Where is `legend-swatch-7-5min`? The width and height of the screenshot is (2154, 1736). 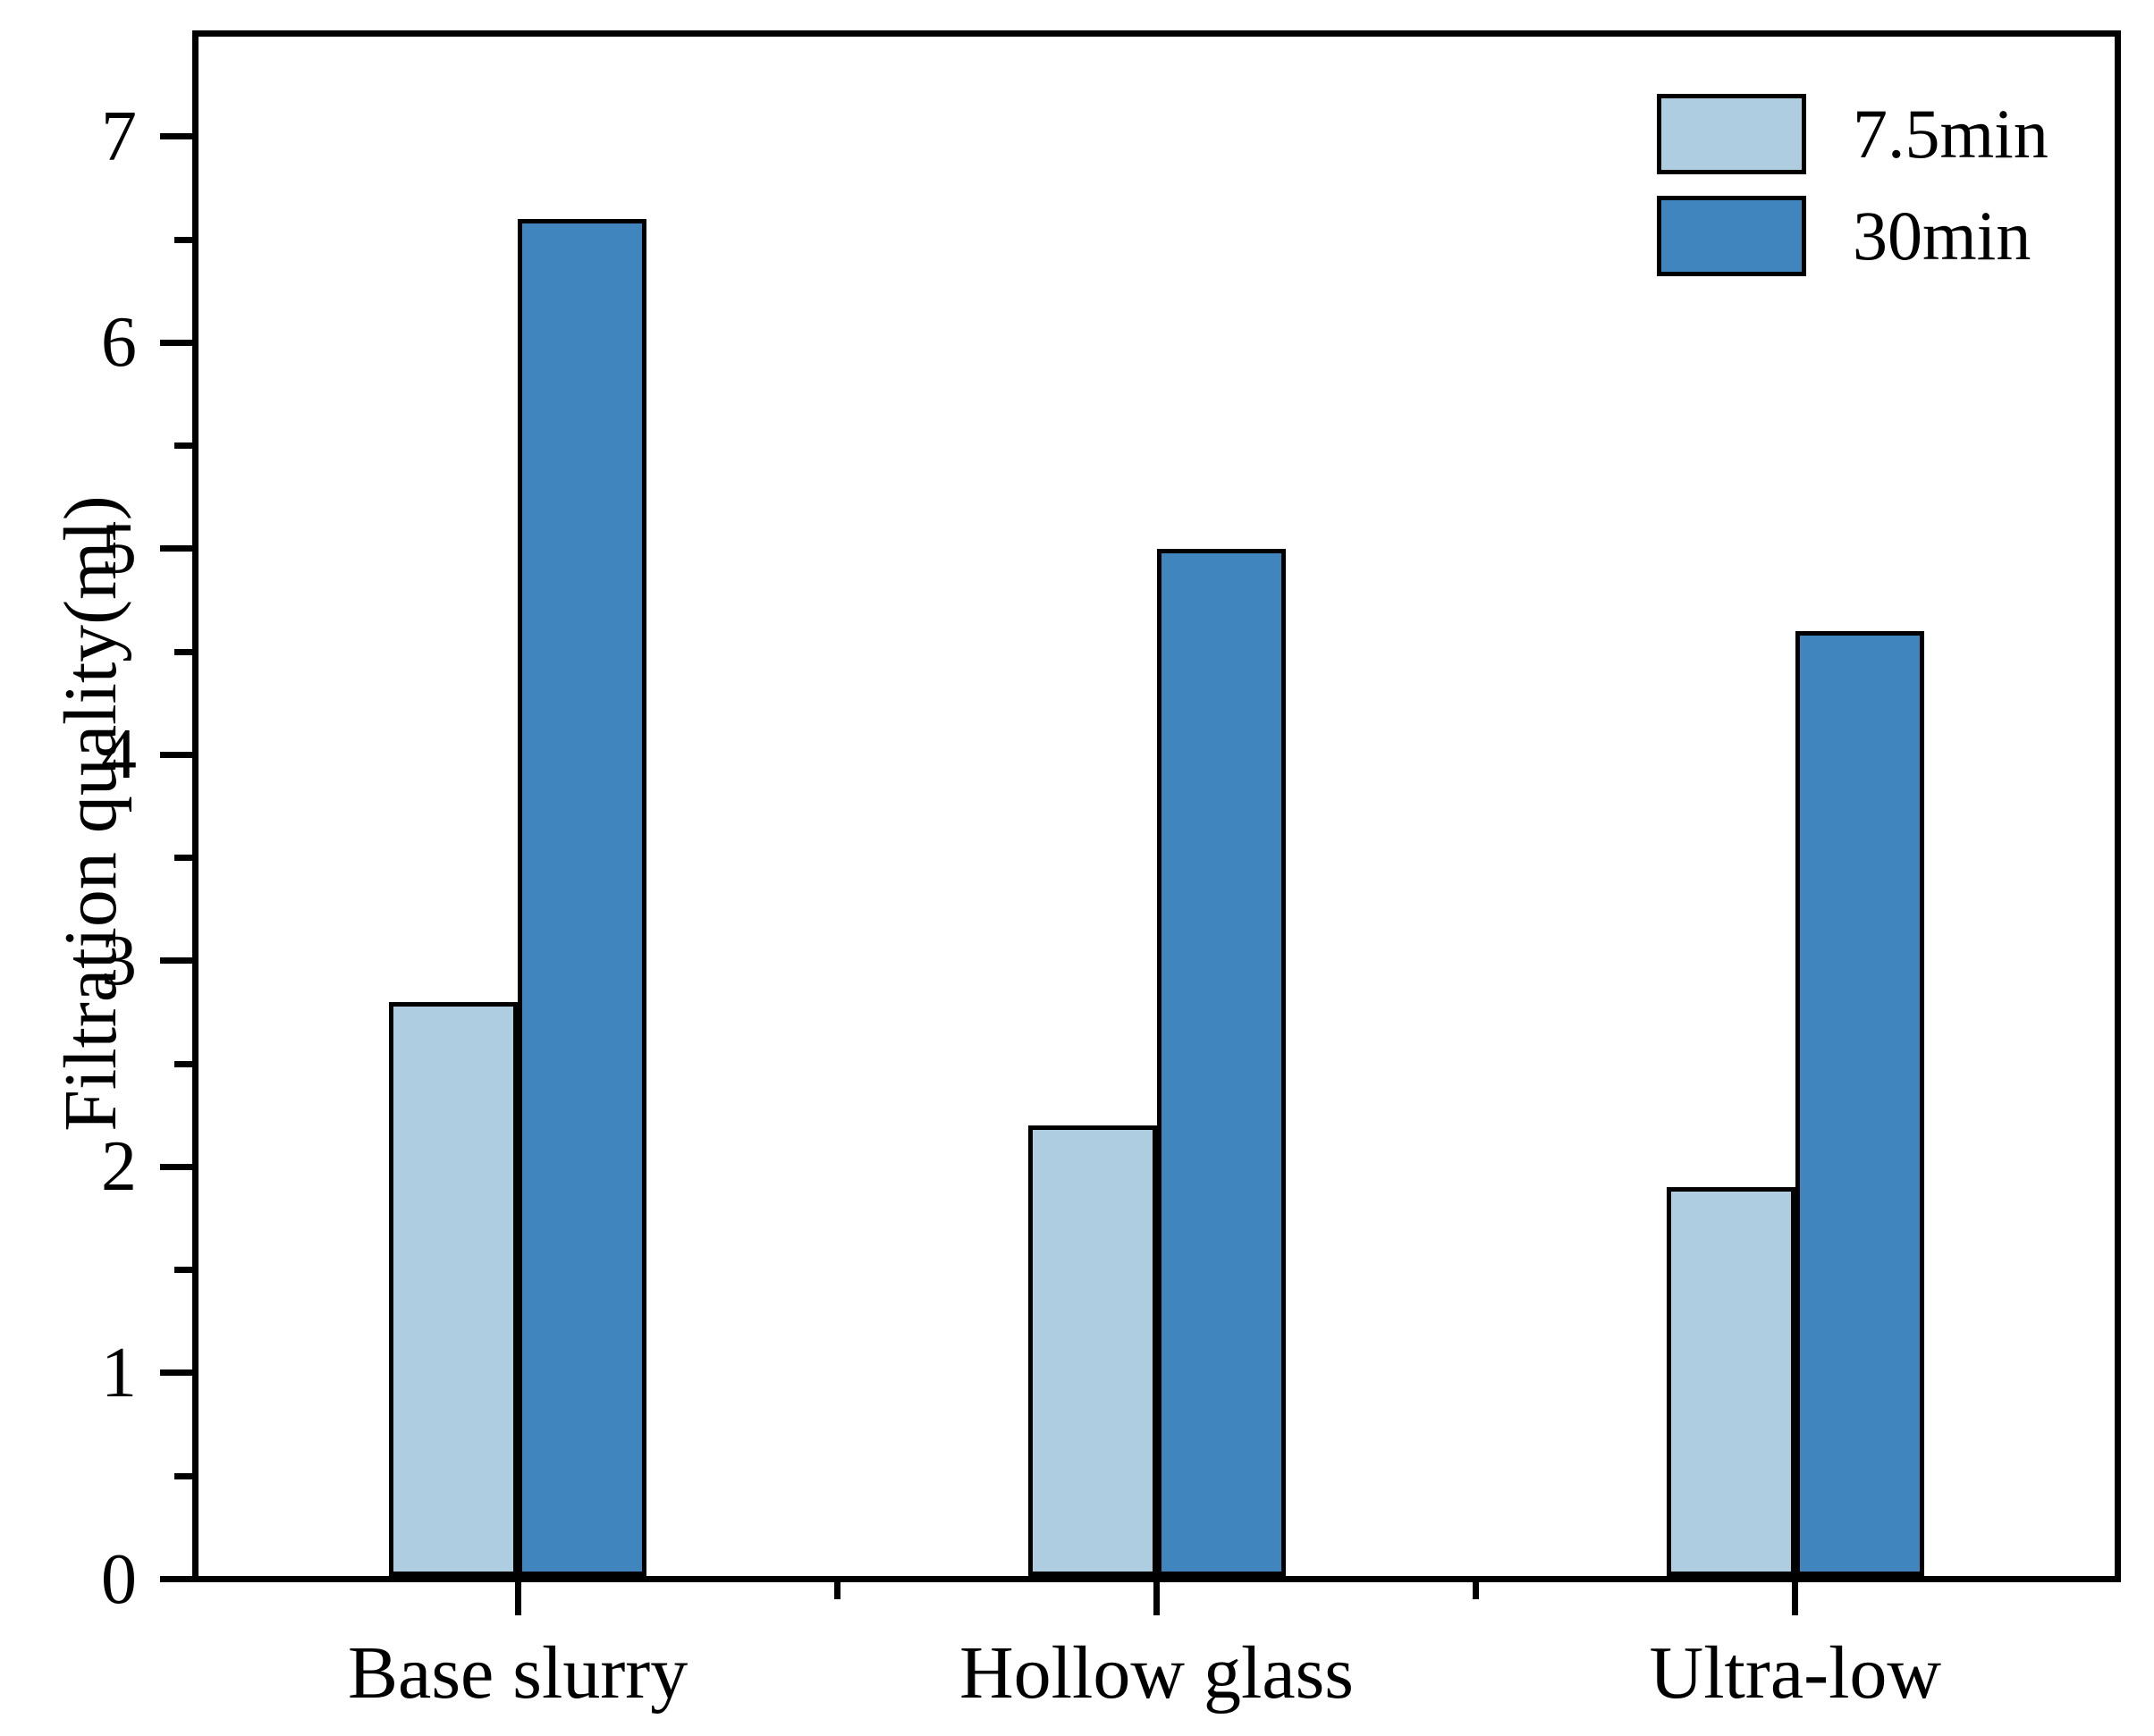 legend-swatch-7-5min is located at coordinates (1732, 134).